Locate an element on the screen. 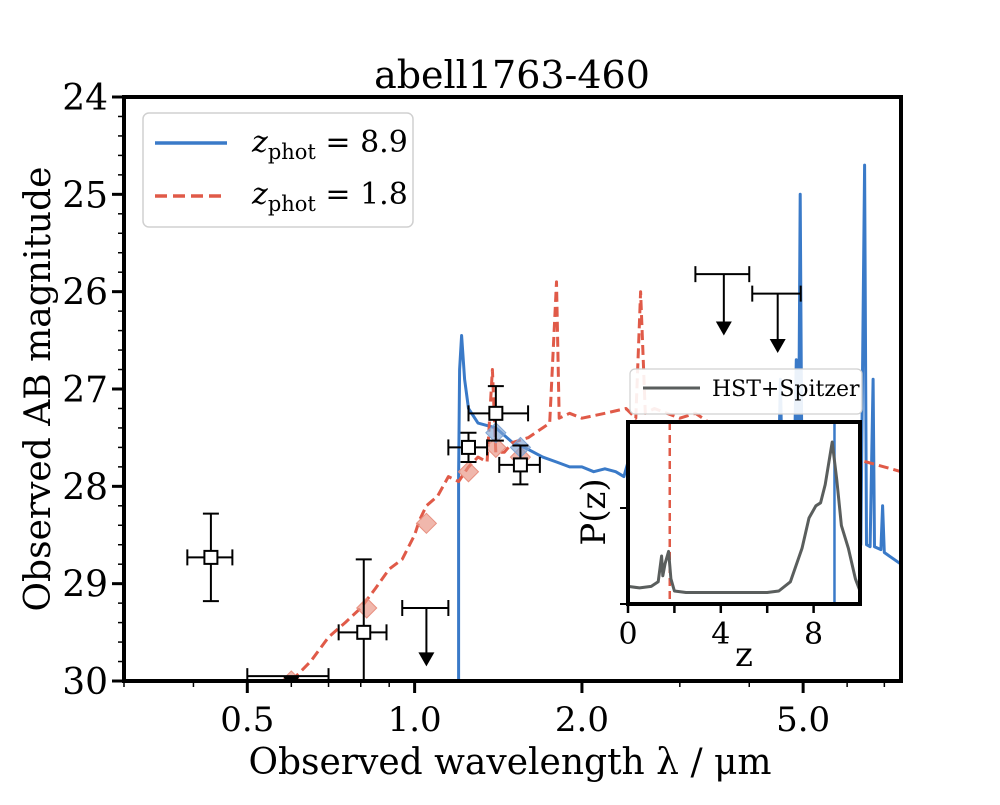  model-phot-z1.8-3 is located at coordinates (468, 472).